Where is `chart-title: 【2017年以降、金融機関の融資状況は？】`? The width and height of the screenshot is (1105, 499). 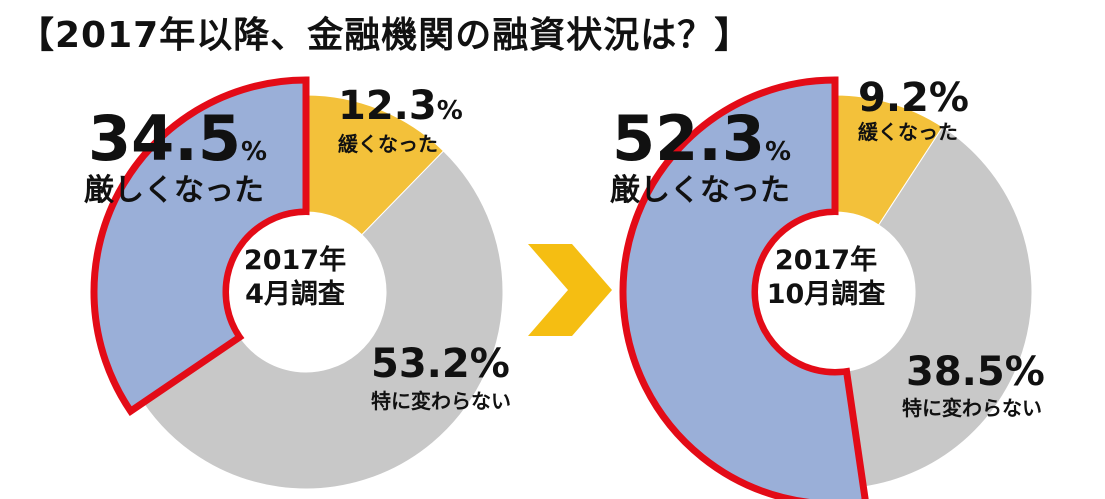 chart-title: 【2017年以降、金融機関の融資状況は？】 is located at coordinates (385, 35).